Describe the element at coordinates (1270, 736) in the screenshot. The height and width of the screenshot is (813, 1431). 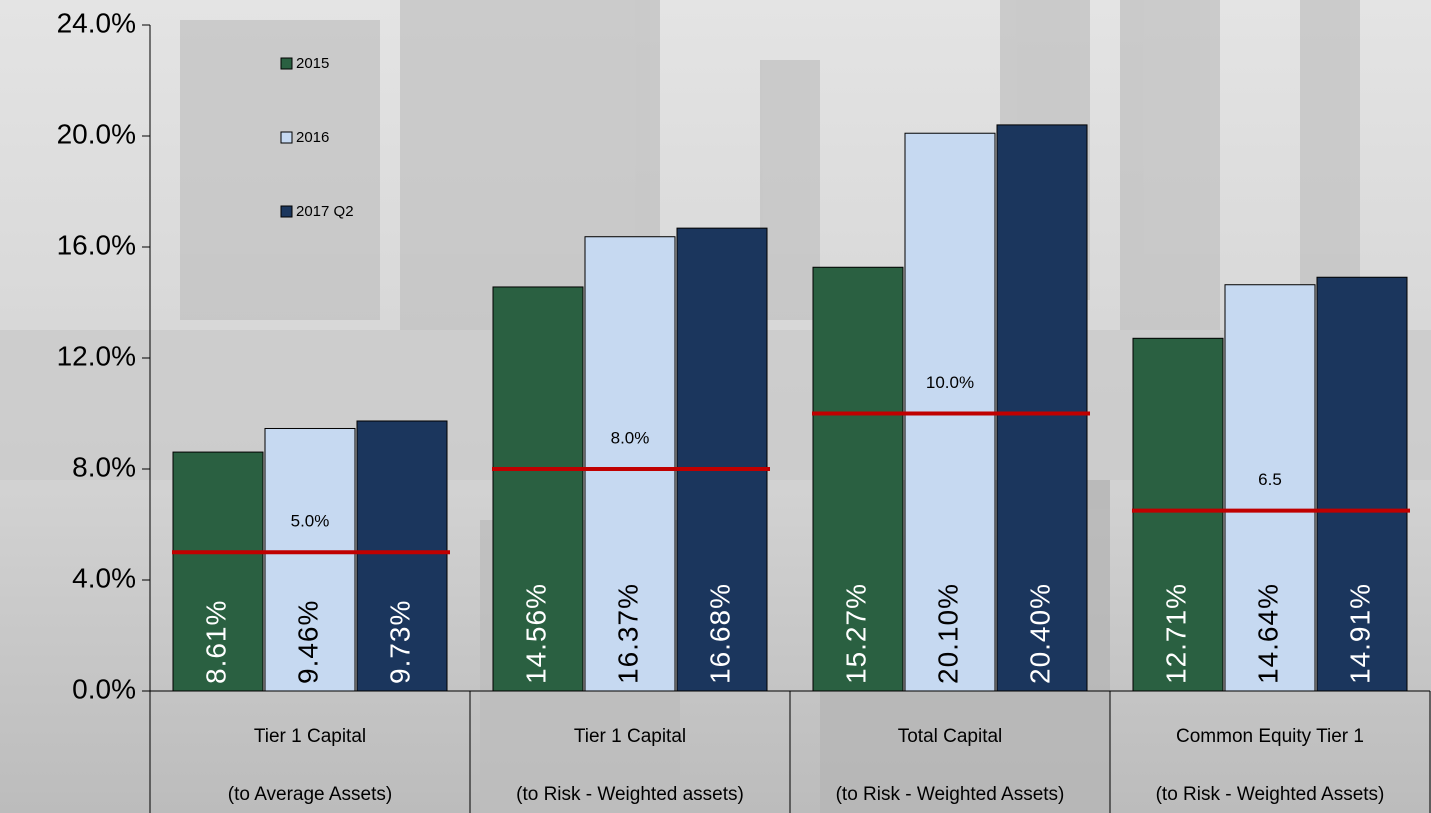
I see `x-tick-label: Common Equity Tier 1` at that location.